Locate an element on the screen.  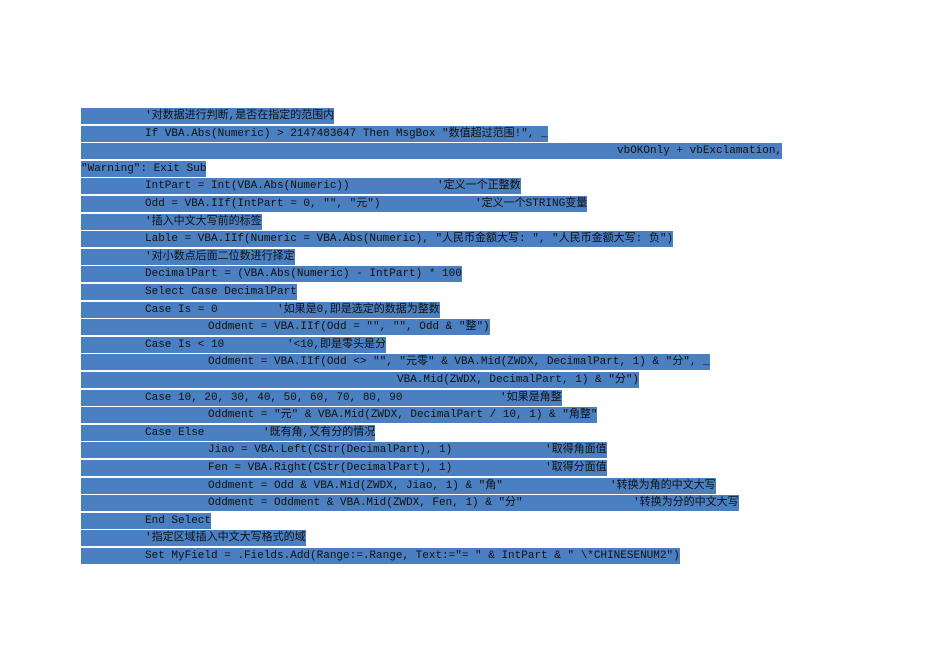
code-comment: '定义一个STRING变量 is located at coordinates (531, 204).